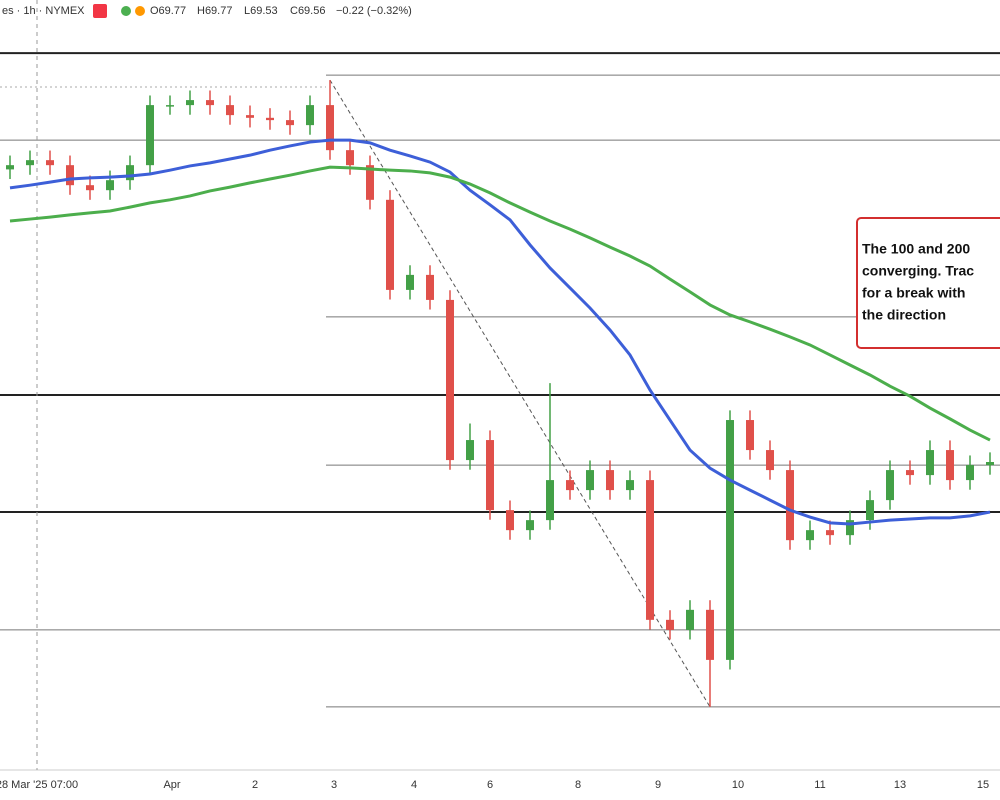  Describe the element at coordinates (214, 11) in the screenshot. I see `ohlc-high: H69.77` at that location.